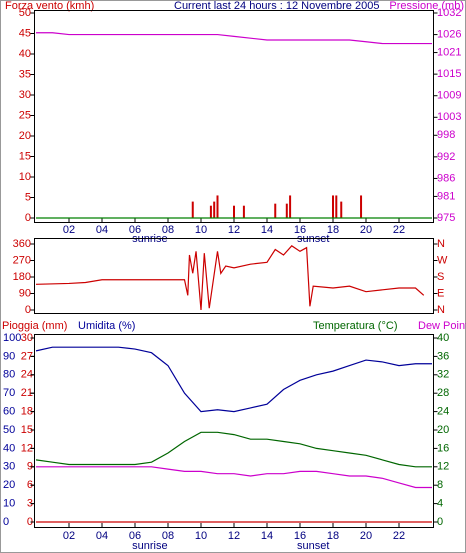  What do you see at coordinates (442, 326) in the screenshot?
I see `dew-point-label: Dew Point` at bounding box center [442, 326].